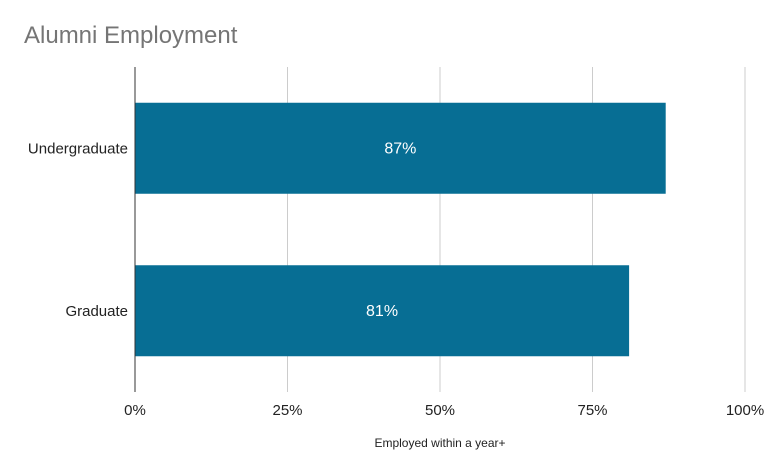 This screenshot has width=768, height=475. Describe the element at coordinates (131, 35) in the screenshot. I see `chart-title: Alumni Employment` at that location.